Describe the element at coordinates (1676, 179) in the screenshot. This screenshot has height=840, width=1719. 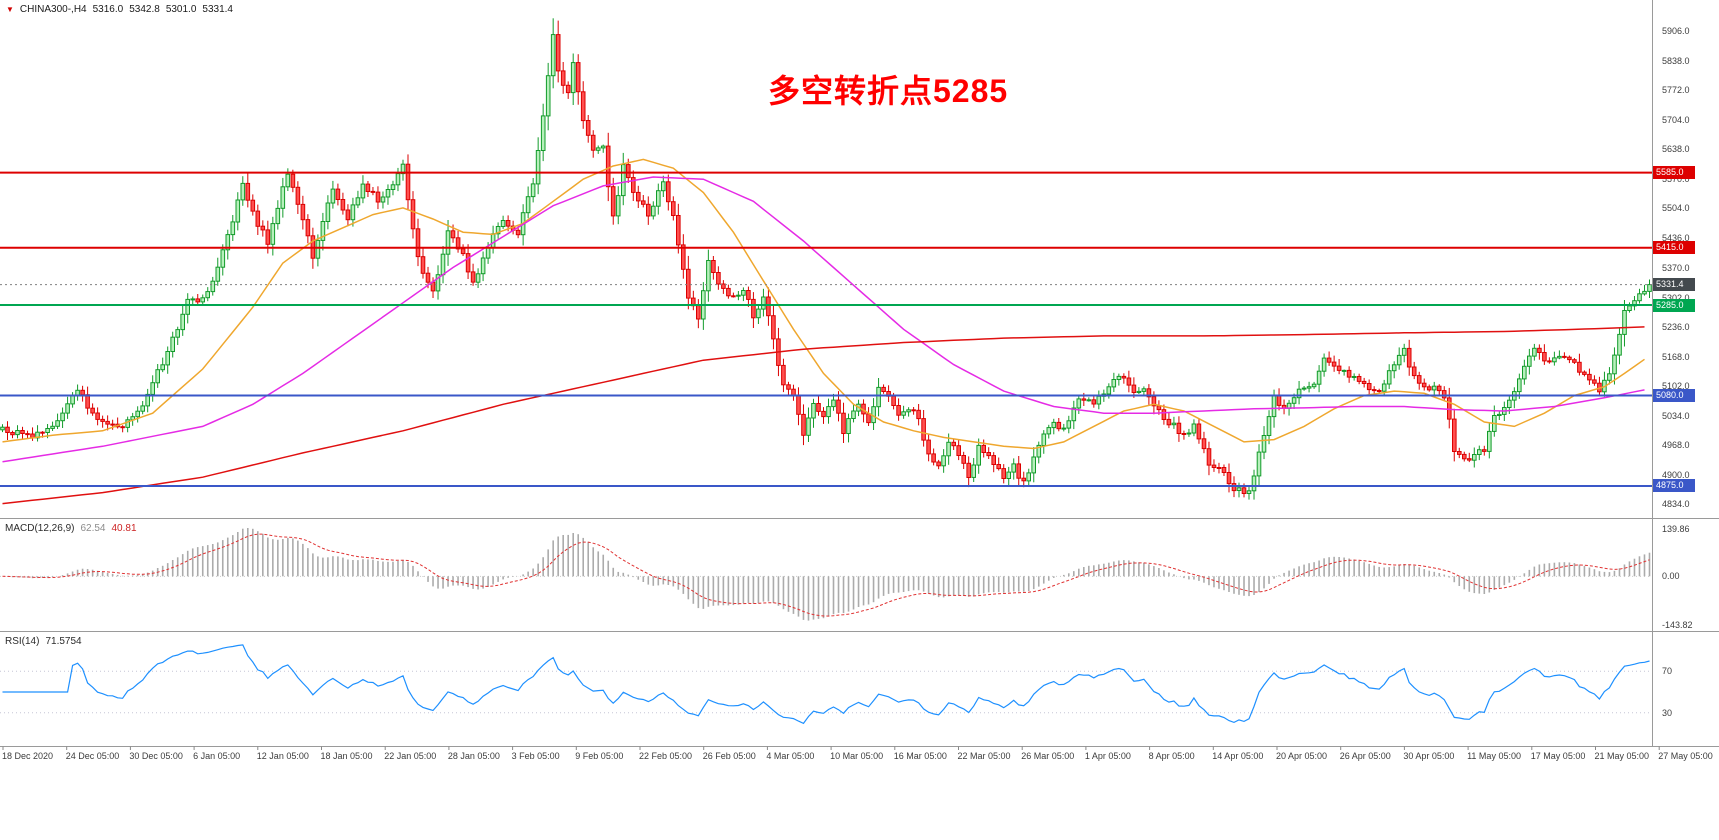
I see `price-tick: 5570.0` at that location.